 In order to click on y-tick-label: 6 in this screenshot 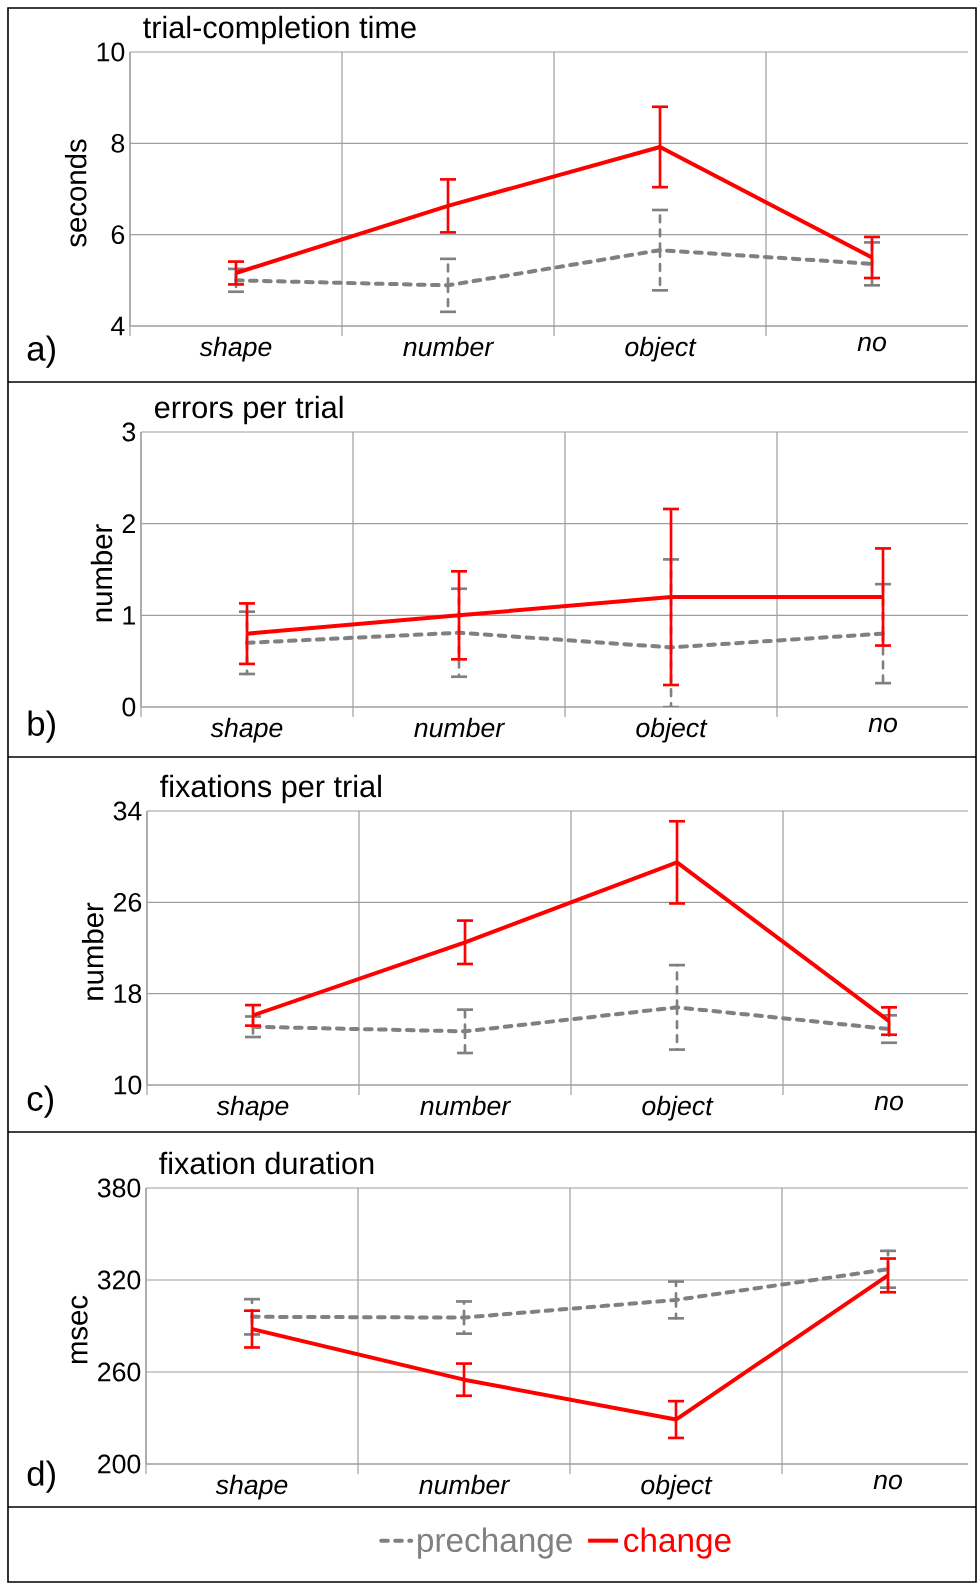, I will do `click(118, 235)`.